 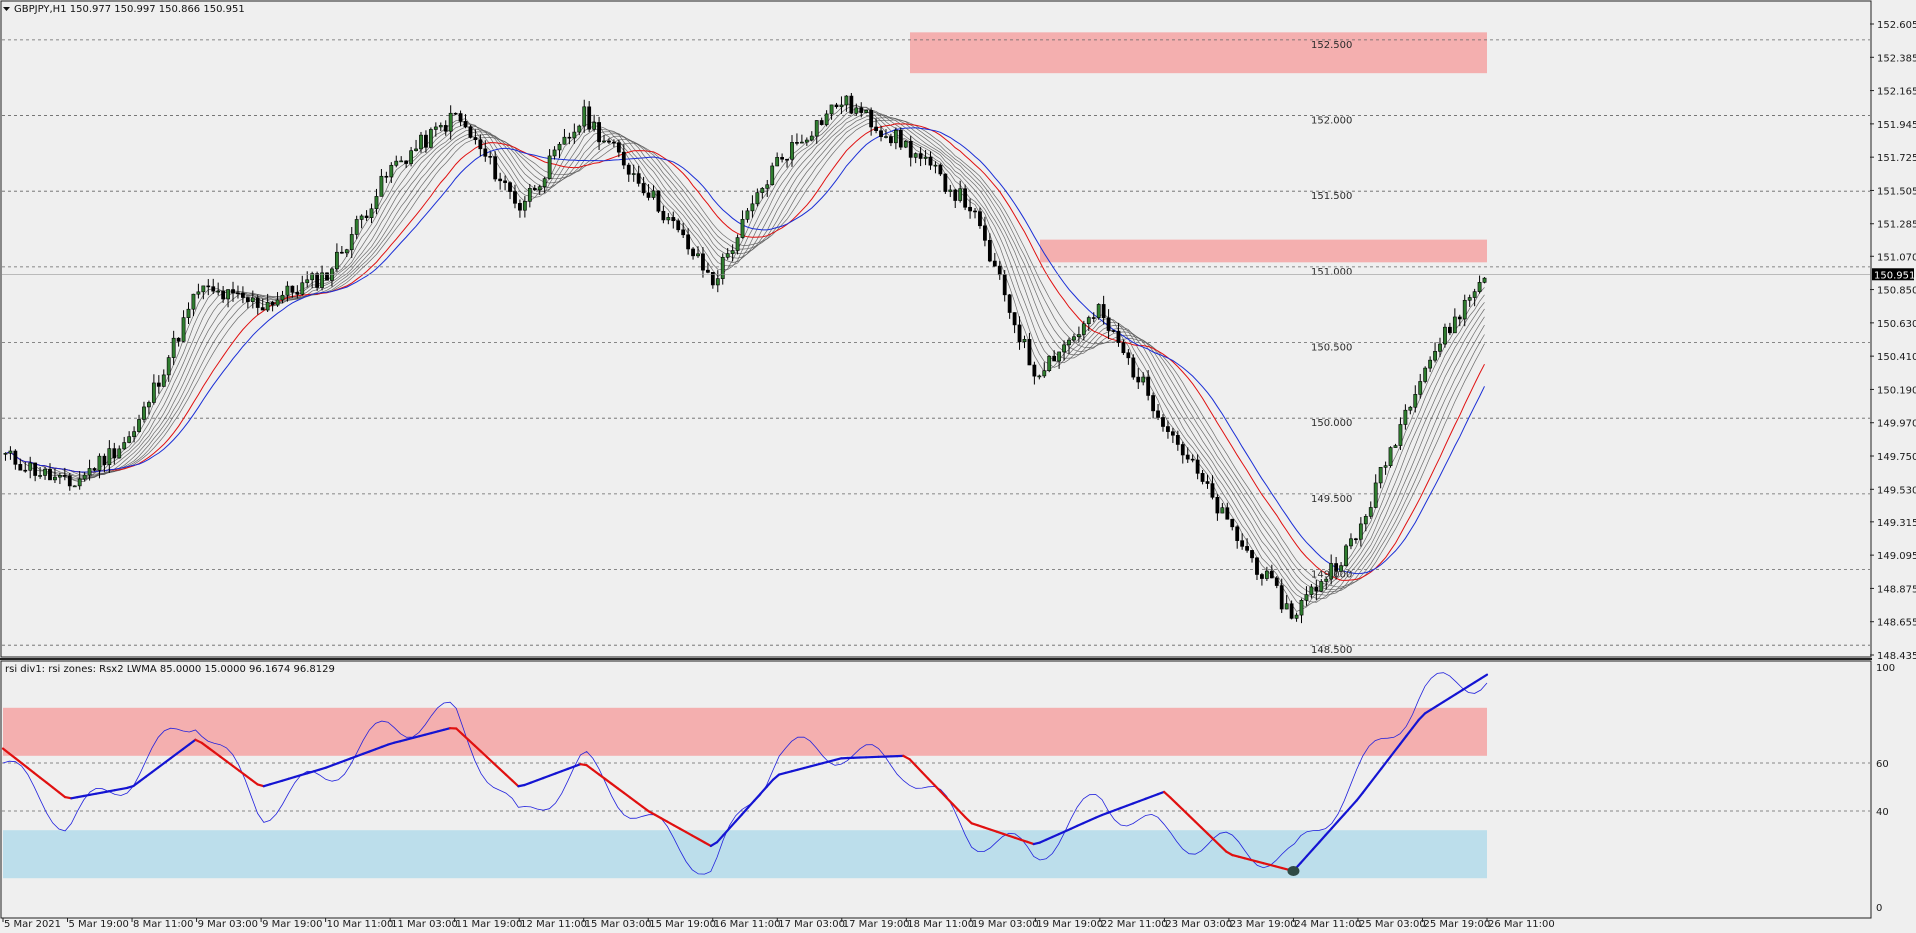 I want to click on time-tick-label: 24 Mar 11:00, so click(x=1327, y=924).